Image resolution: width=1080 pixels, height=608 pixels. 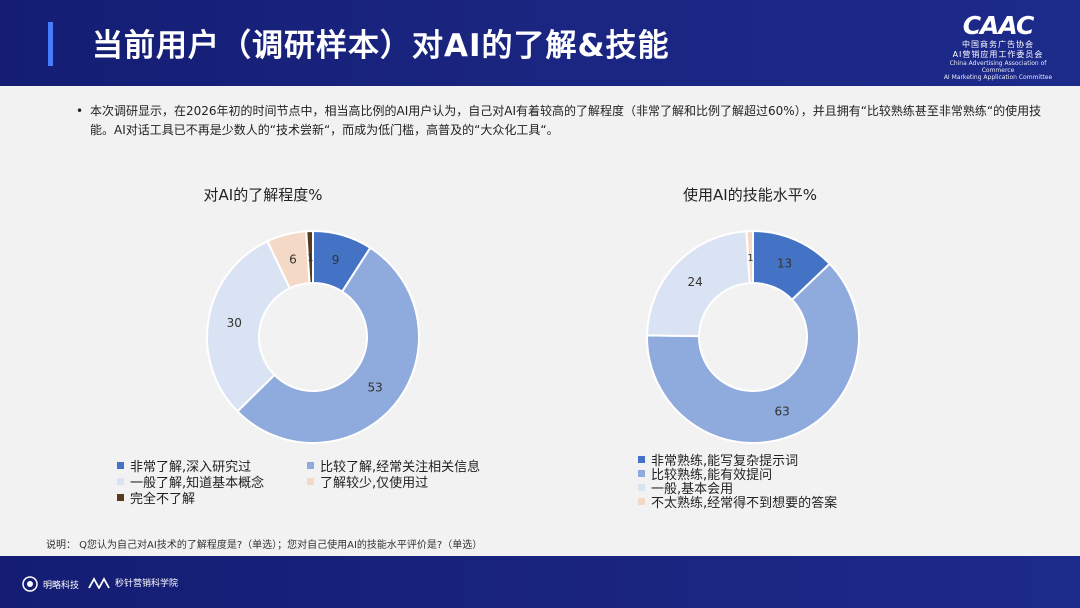 What do you see at coordinates (998, 25) in the screenshot?
I see `logo-mark: CAAC` at bounding box center [998, 25].